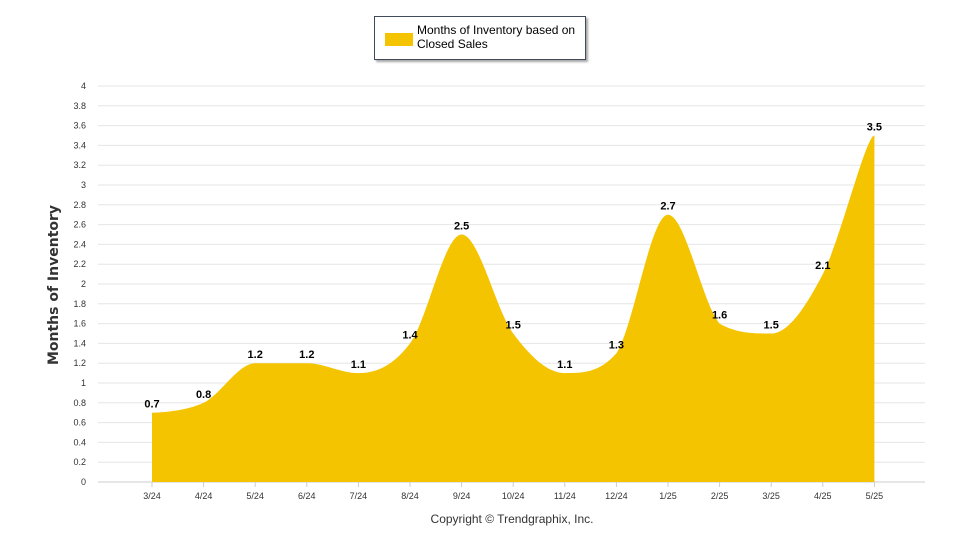 The height and width of the screenshot is (550, 960). Describe the element at coordinates (822, 266) in the screenshot. I see `data-label: 2.1` at that location.